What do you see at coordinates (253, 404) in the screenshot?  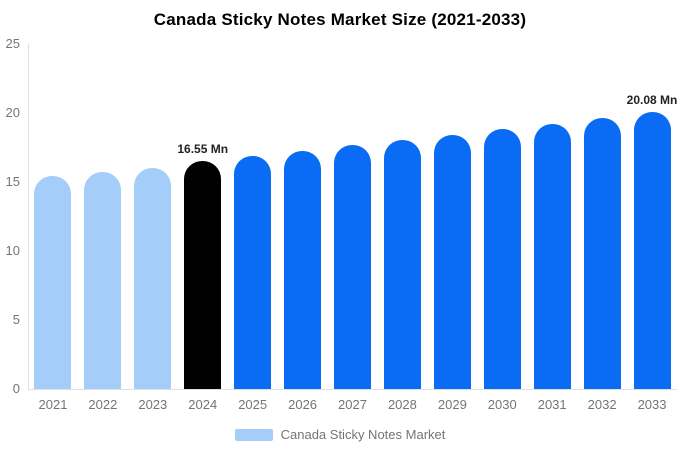 I see `x-axis-label-2025: 2025` at bounding box center [253, 404].